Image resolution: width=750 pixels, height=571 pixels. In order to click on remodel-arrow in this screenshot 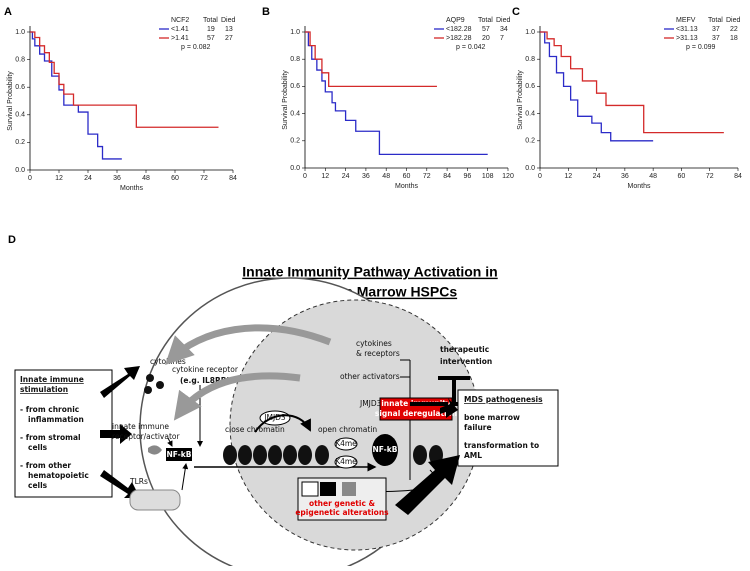, I will do `click(282, 423)`.